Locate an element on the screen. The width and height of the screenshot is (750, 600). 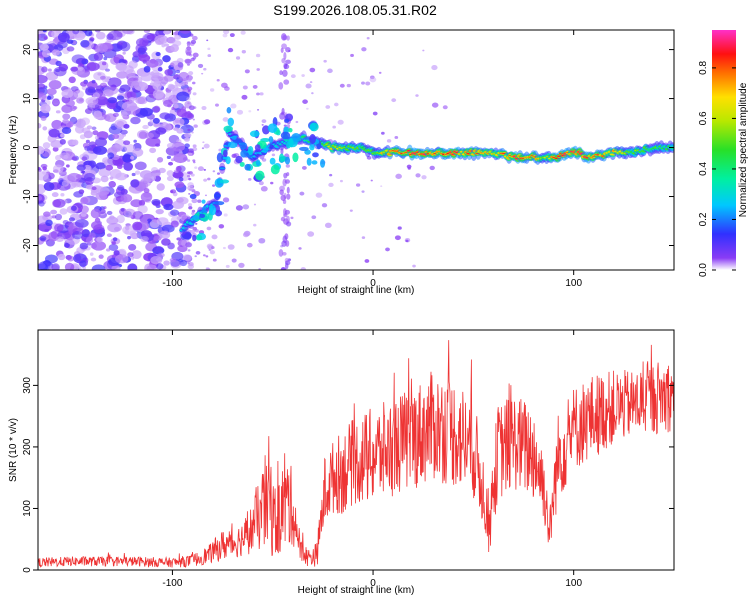
colorbar-gradient is located at coordinates (724, 150).